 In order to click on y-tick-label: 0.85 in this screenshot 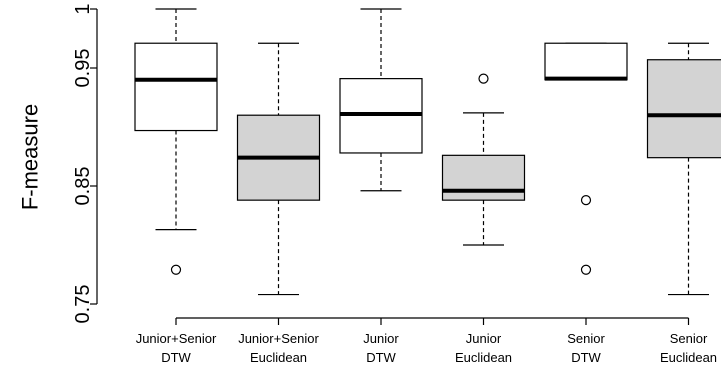, I will do `click(83, 186)`.